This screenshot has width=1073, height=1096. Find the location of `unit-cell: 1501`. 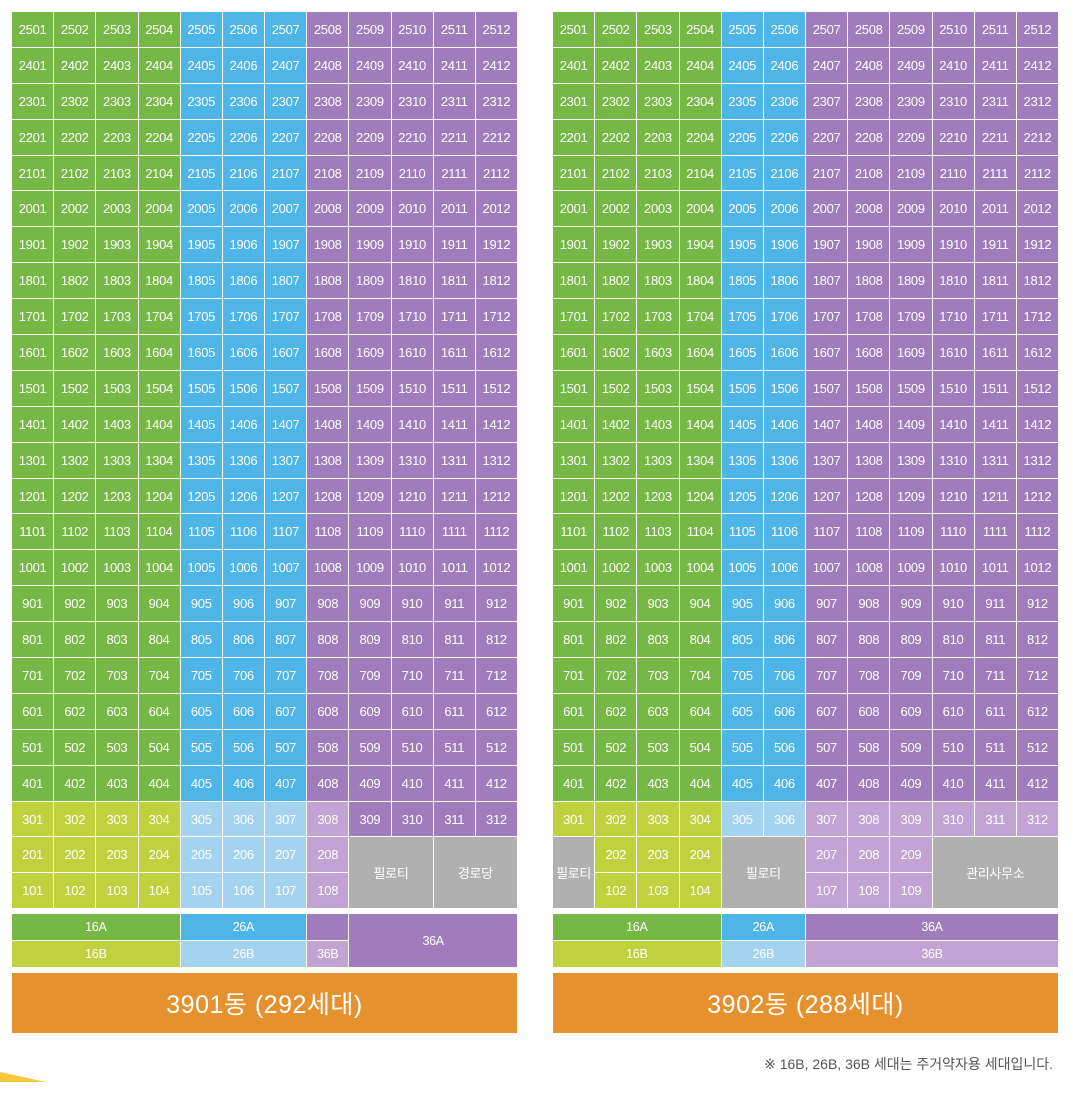

unit-cell: 1501 is located at coordinates (33, 388).